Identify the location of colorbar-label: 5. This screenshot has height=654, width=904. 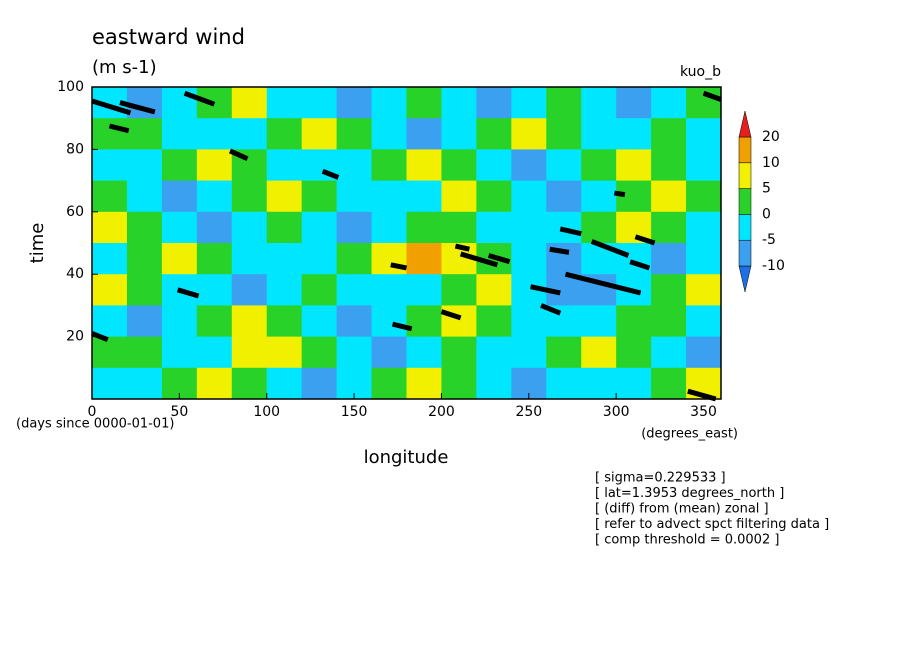
(766, 189).